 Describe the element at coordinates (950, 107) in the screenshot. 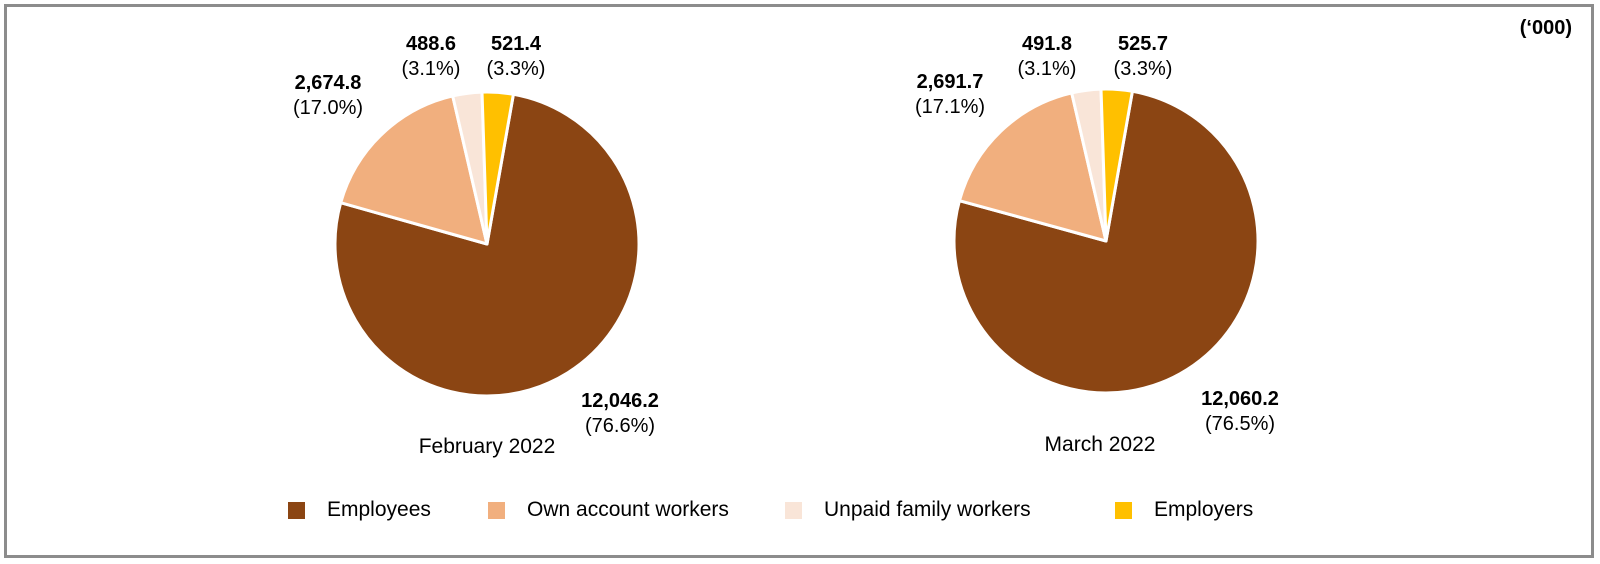

I see `slice-percent: (17.1%)` at that location.